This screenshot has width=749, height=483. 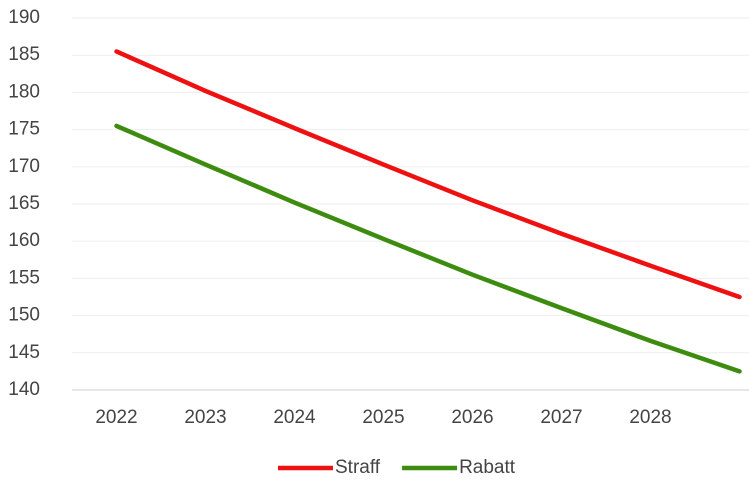 What do you see at coordinates (116, 417) in the screenshot?
I see `x-tick-label: 2022` at bounding box center [116, 417].